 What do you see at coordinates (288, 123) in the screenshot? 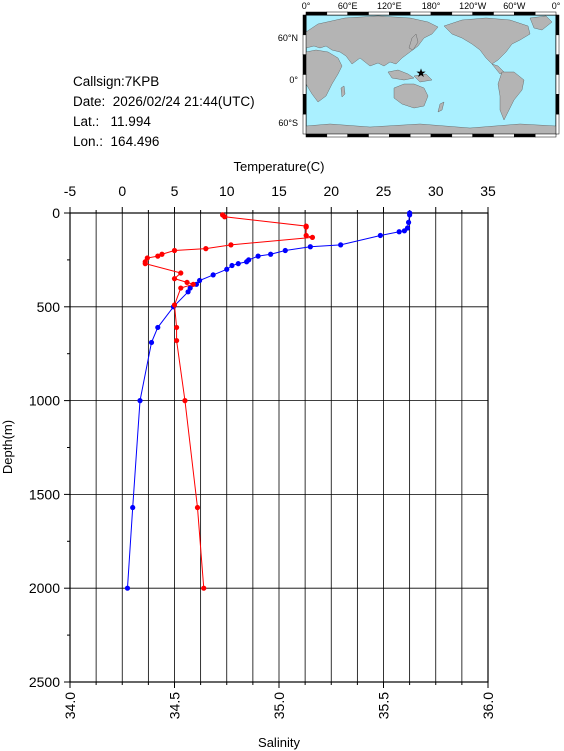
I see `map-lat-label: 60°S` at bounding box center [288, 123].